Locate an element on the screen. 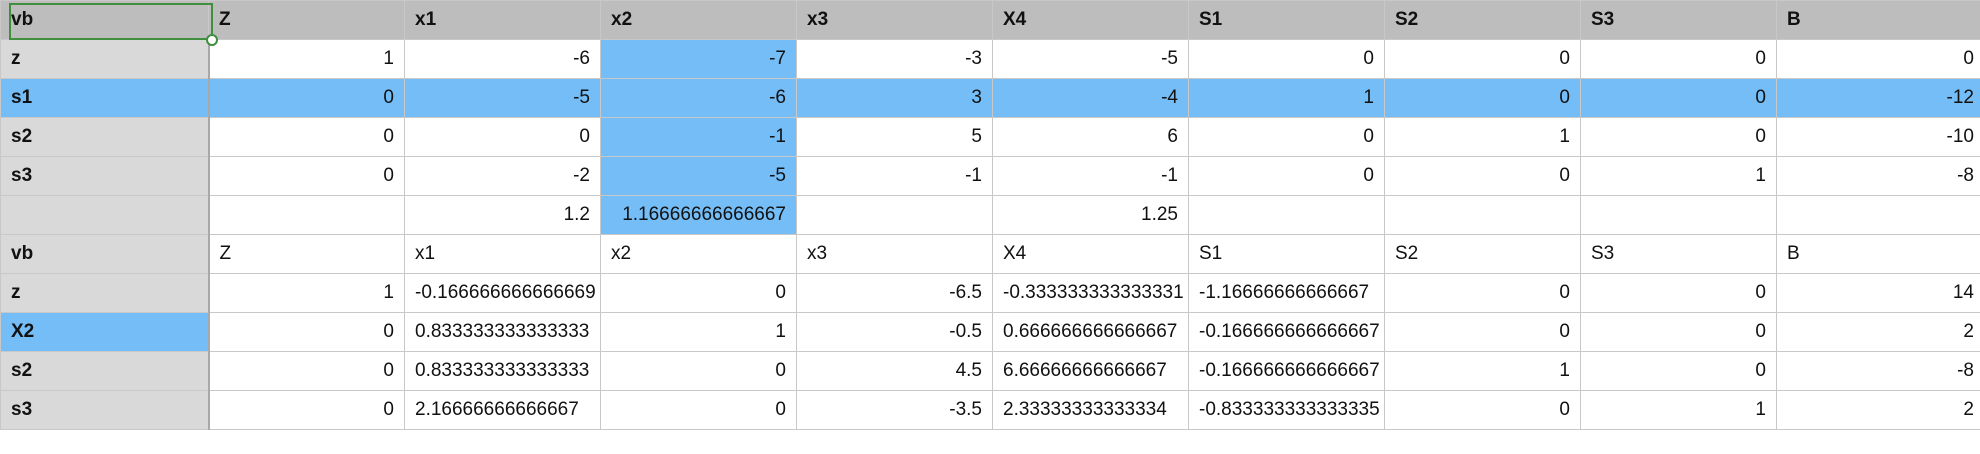 Image resolution: width=1980 pixels, height=454 pixels. row-label: s1 is located at coordinates (105, 98).